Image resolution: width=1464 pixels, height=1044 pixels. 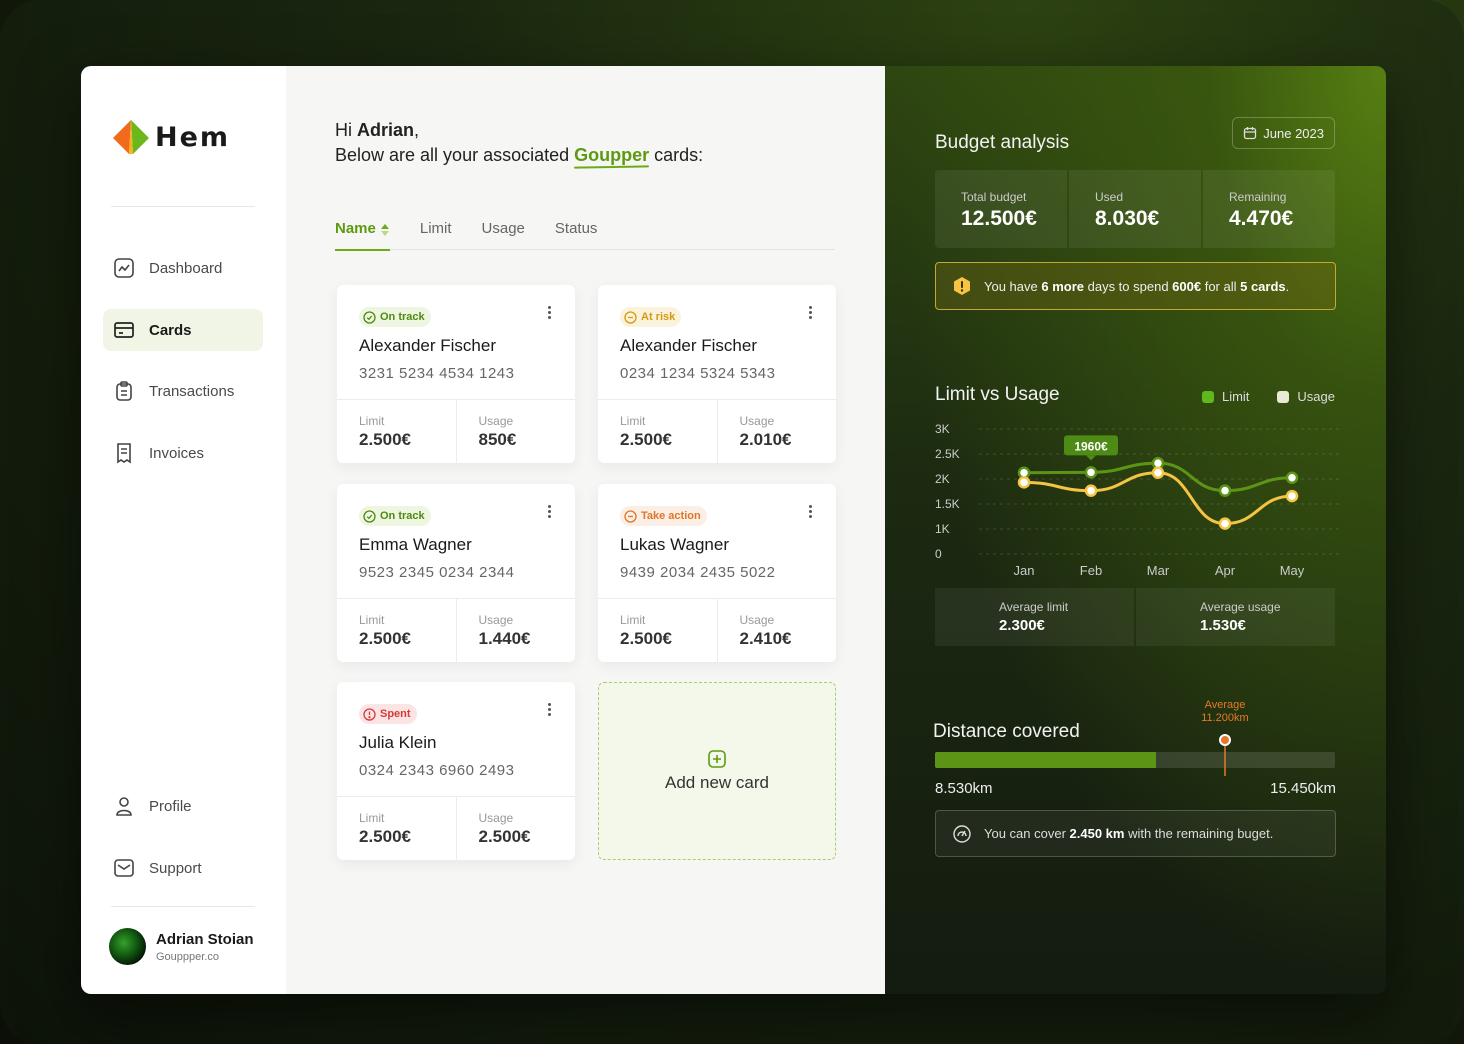 What do you see at coordinates (503, 235) in the screenshot?
I see `tab-usage: Usage` at bounding box center [503, 235].